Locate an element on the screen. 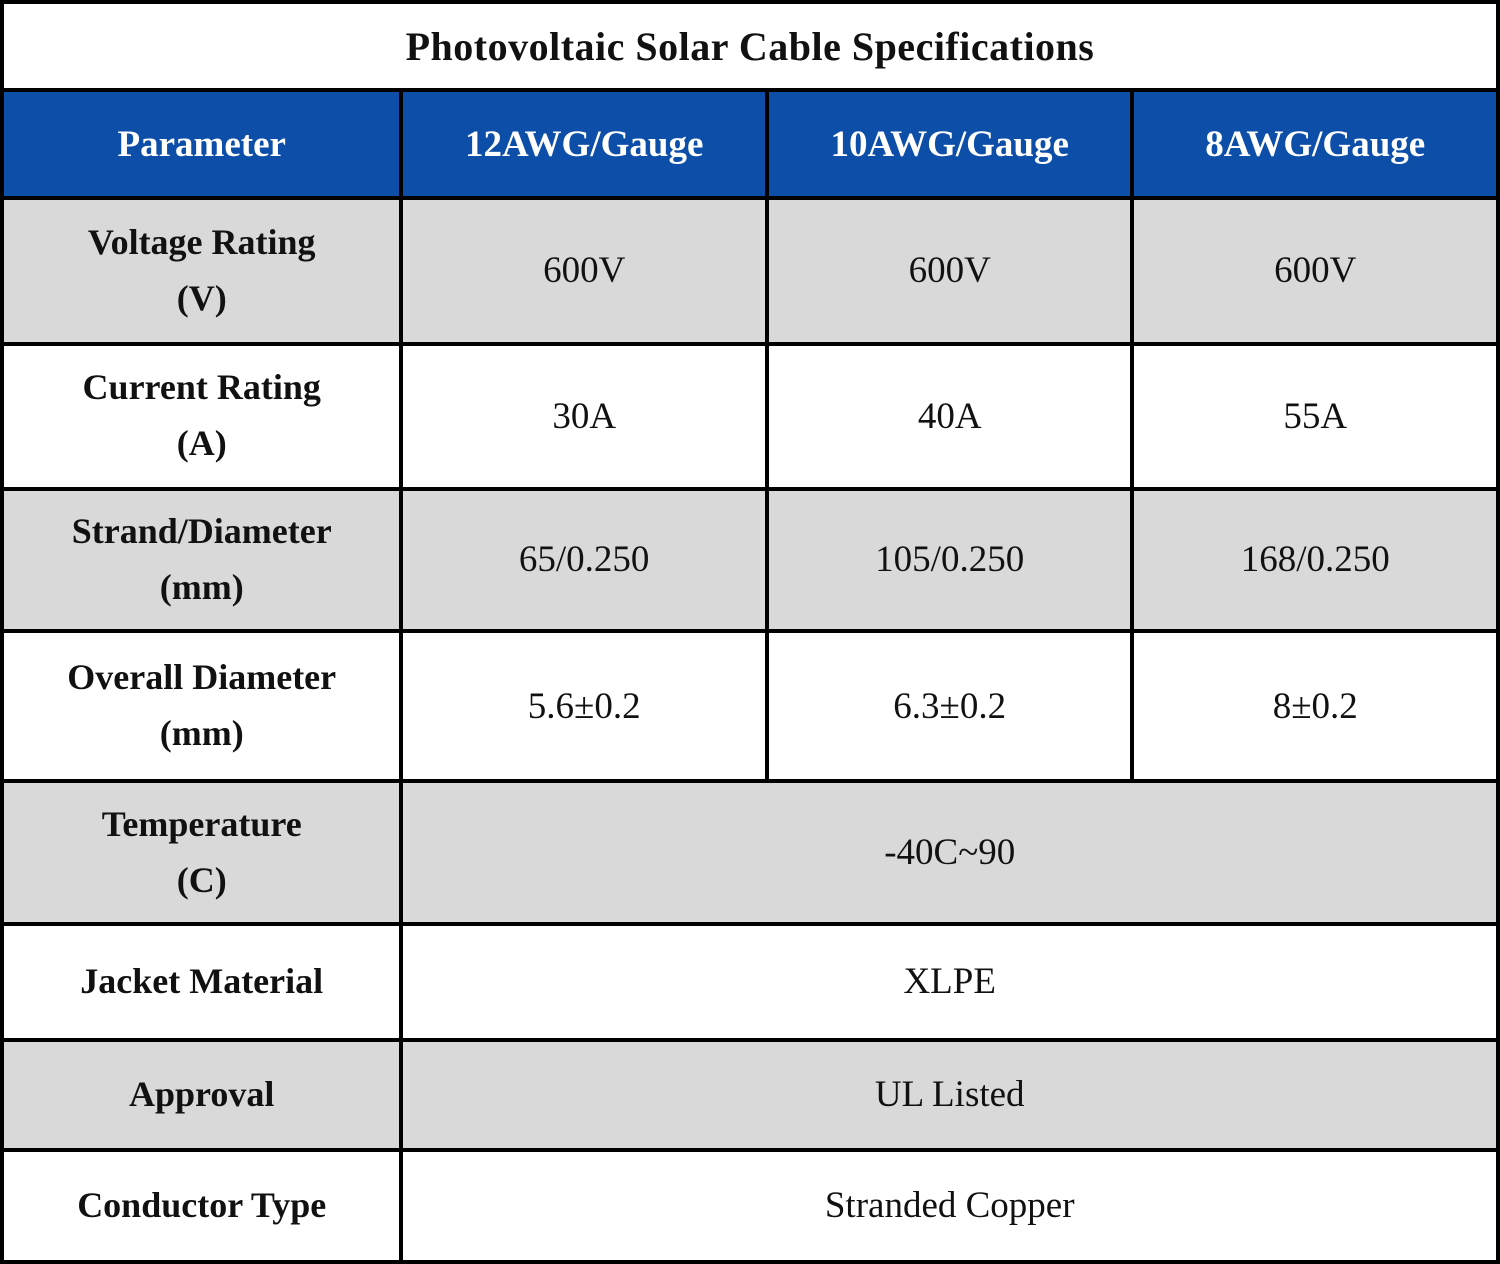 This screenshot has width=1500, height=1264. value-jacket-material: XLPE is located at coordinates (949, 982).